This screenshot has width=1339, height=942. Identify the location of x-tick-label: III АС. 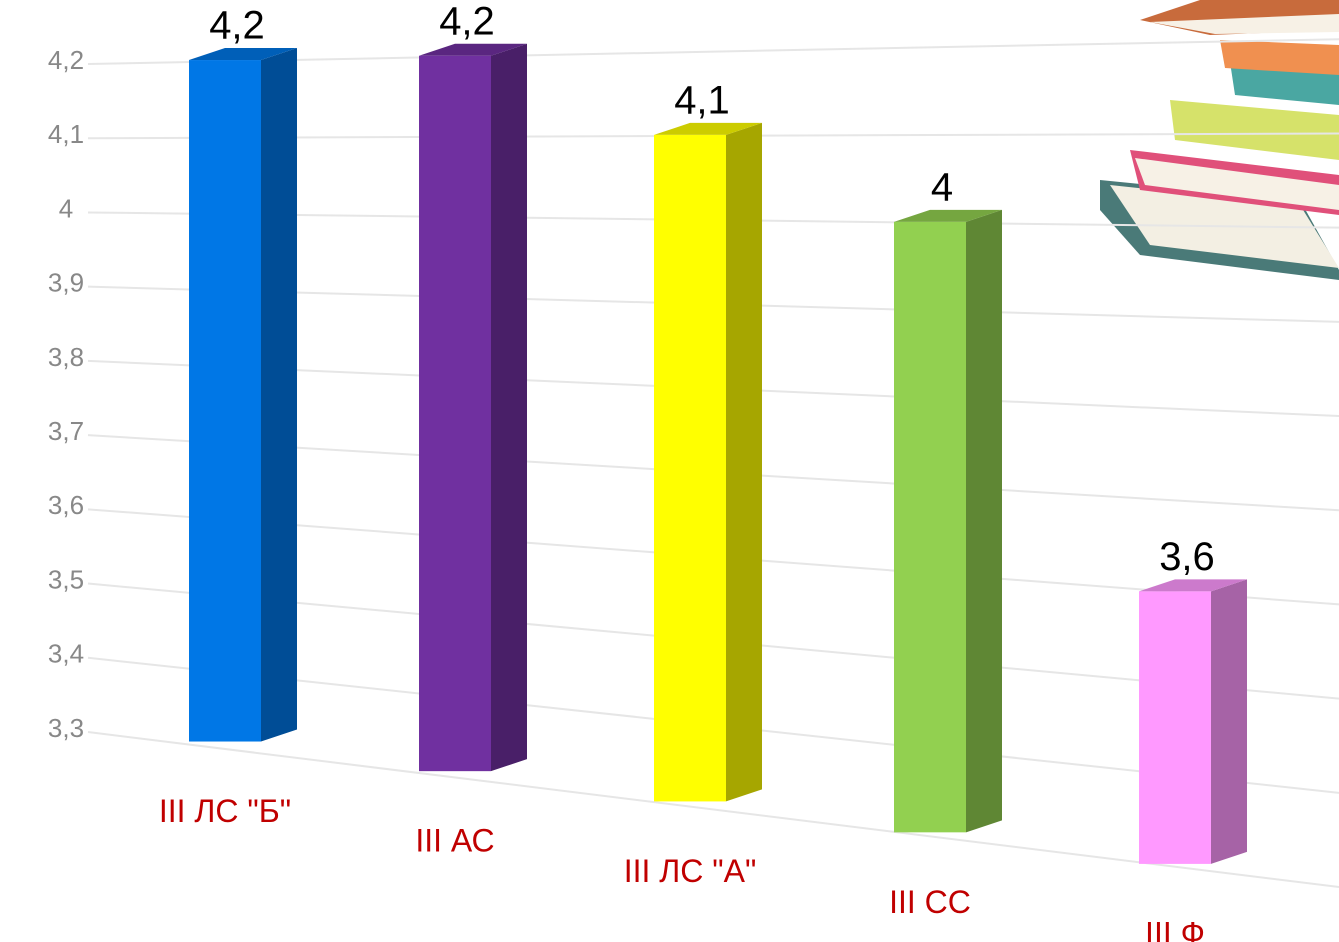
(454, 841).